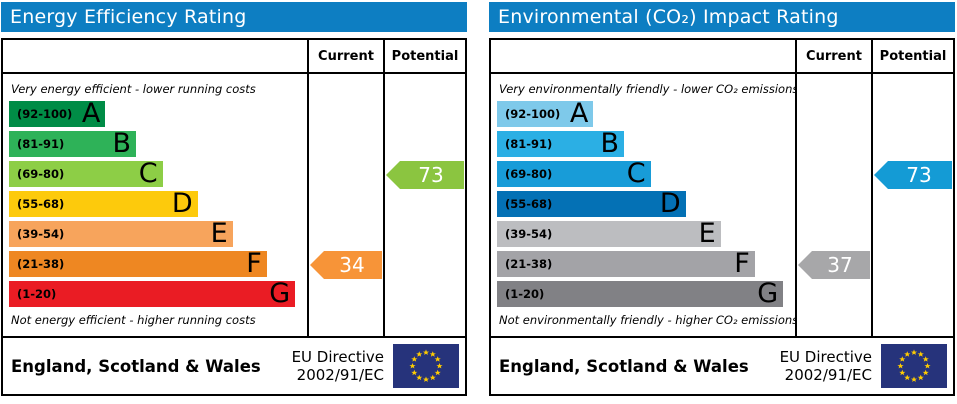  What do you see at coordinates (722, 17) in the screenshot?
I see `environmental-panel-title: Environmental (CO₂) Impact Rating` at bounding box center [722, 17].